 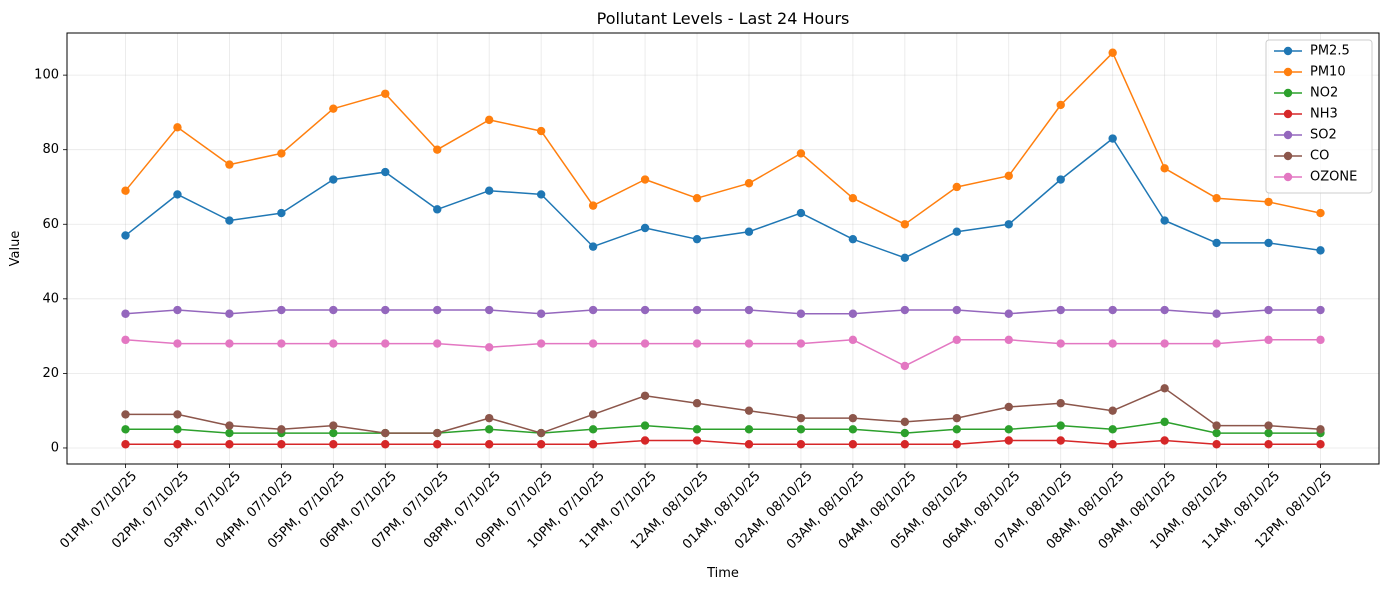 What do you see at coordinates (1330, 51) in the screenshot?
I see `legend-label-pm2-5: PM2.5` at bounding box center [1330, 51].